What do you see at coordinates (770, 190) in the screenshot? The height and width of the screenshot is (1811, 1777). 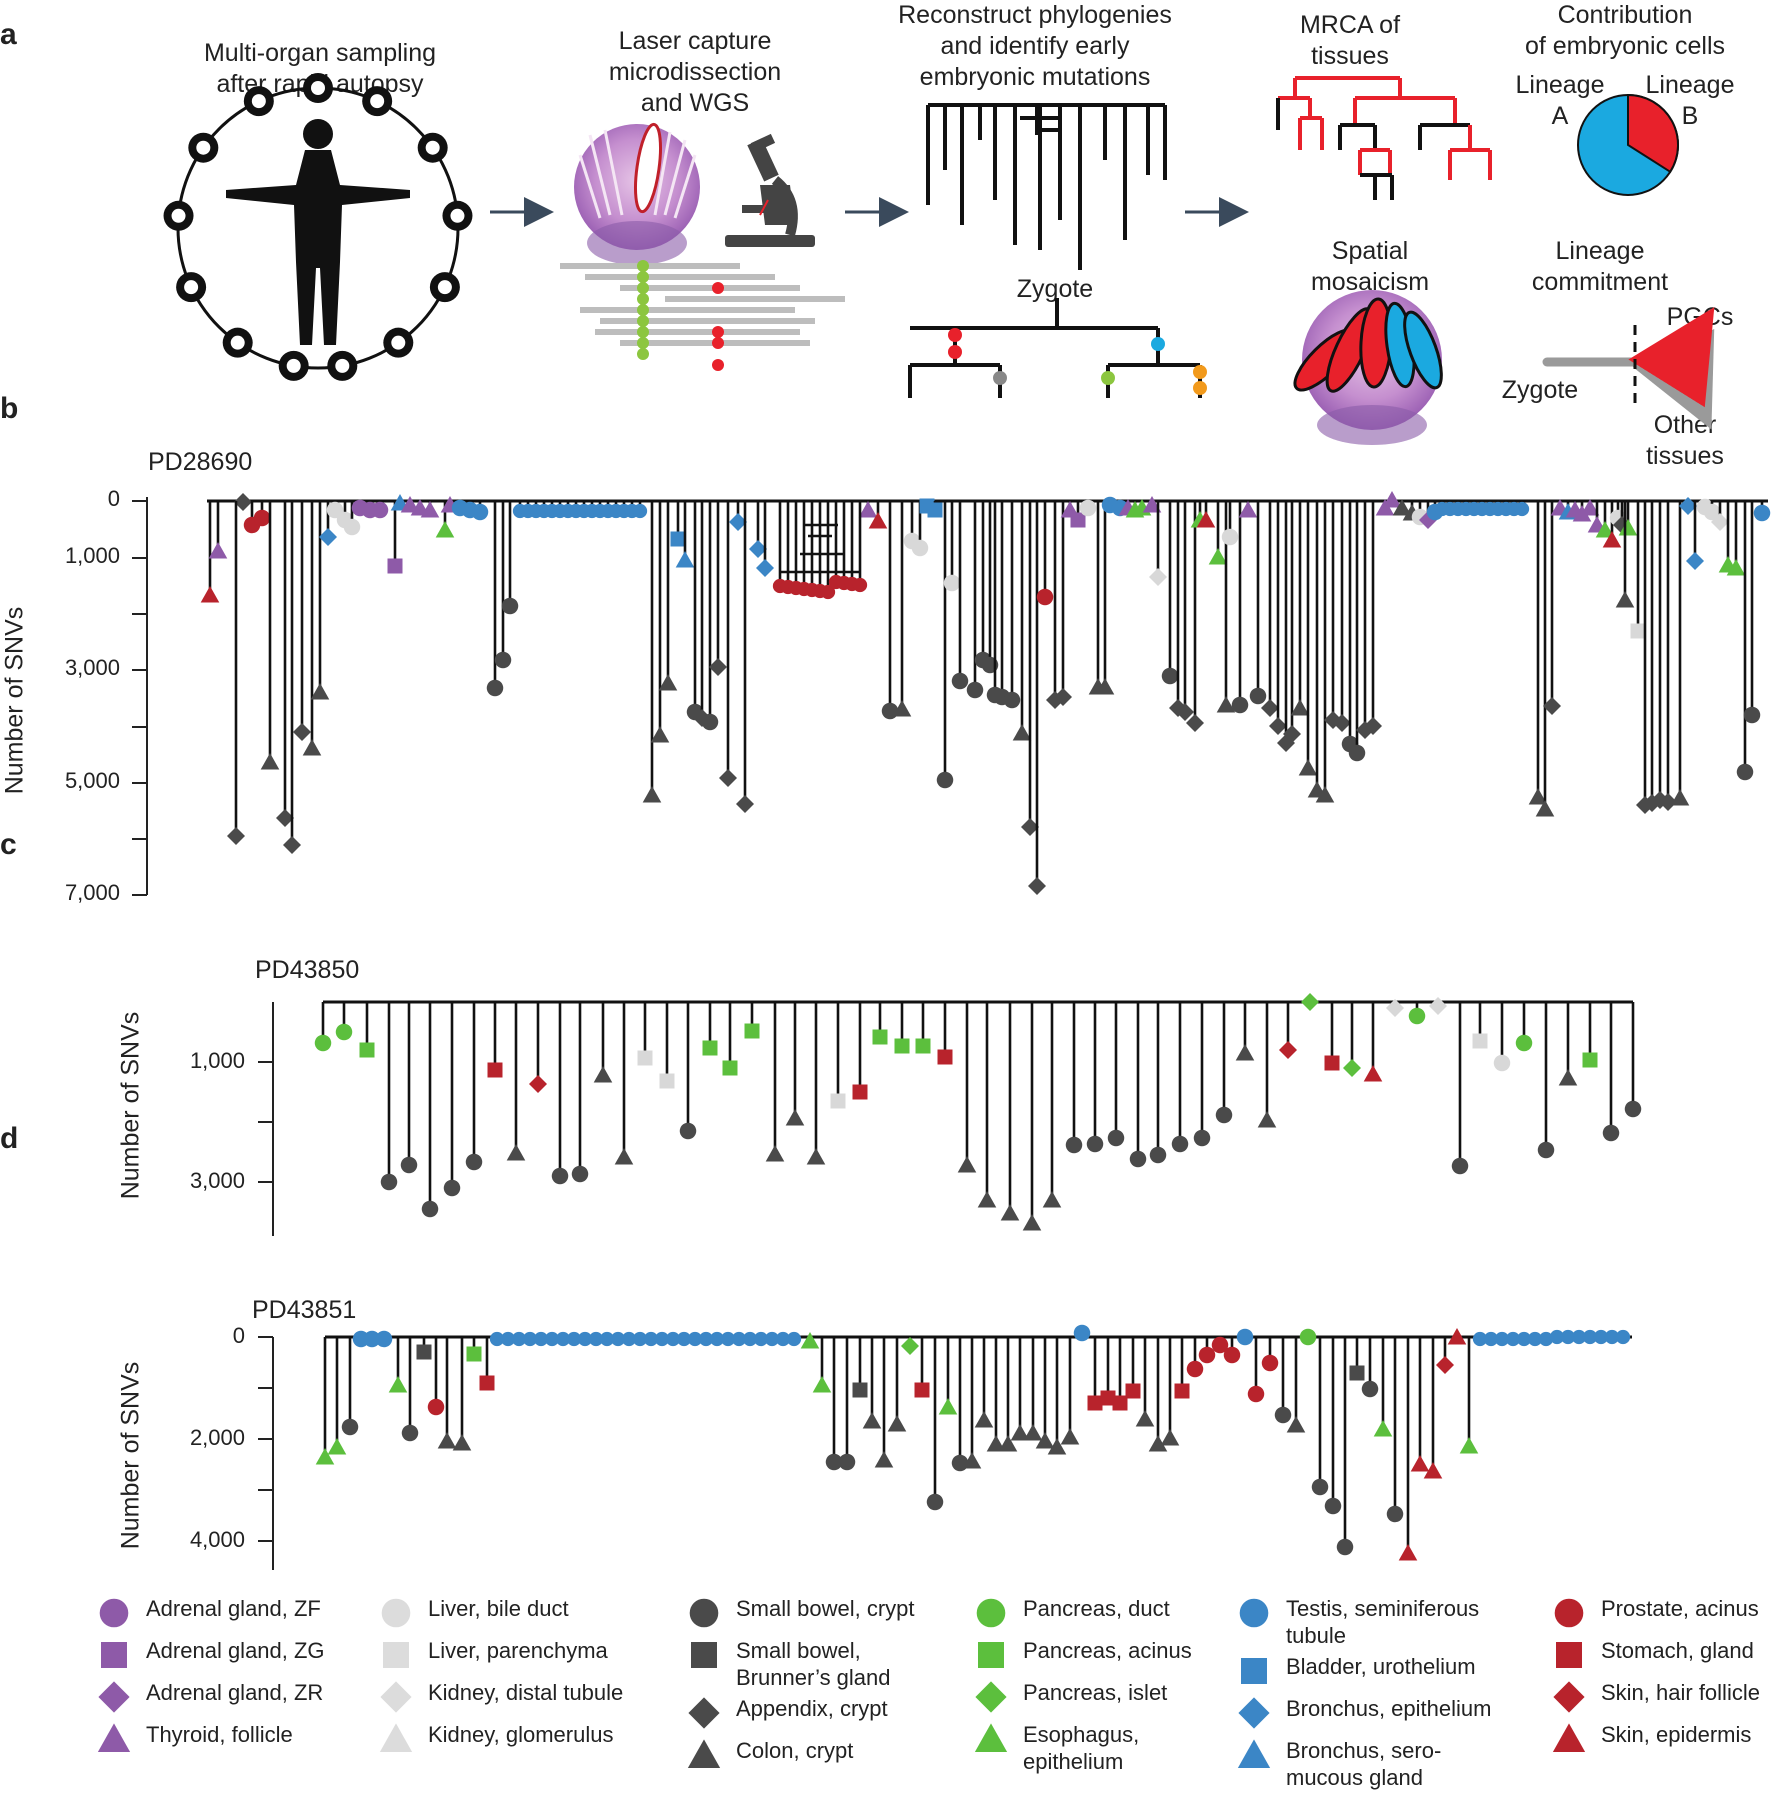 I see `microscope-icon` at bounding box center [770, 190].